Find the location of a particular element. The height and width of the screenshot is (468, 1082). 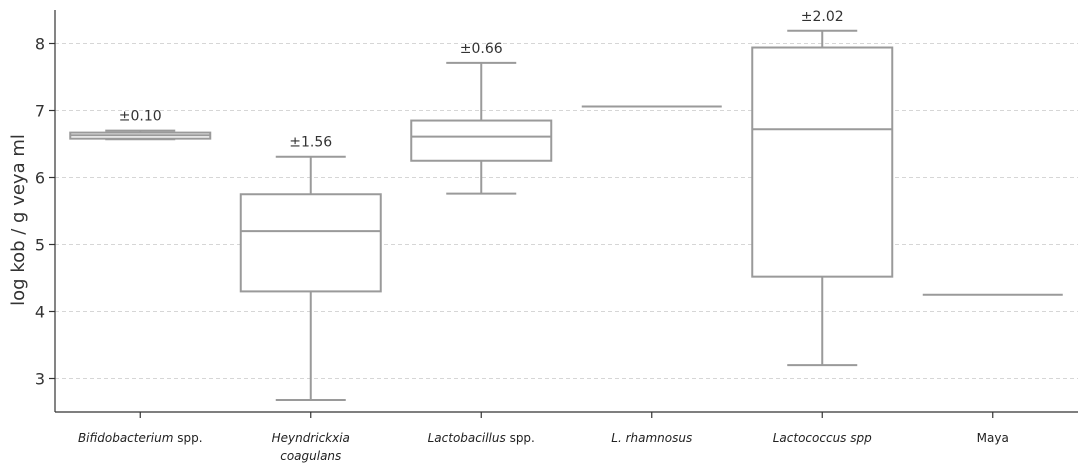

std-annotation: ±1.56 is located at coordinates (310, 143).